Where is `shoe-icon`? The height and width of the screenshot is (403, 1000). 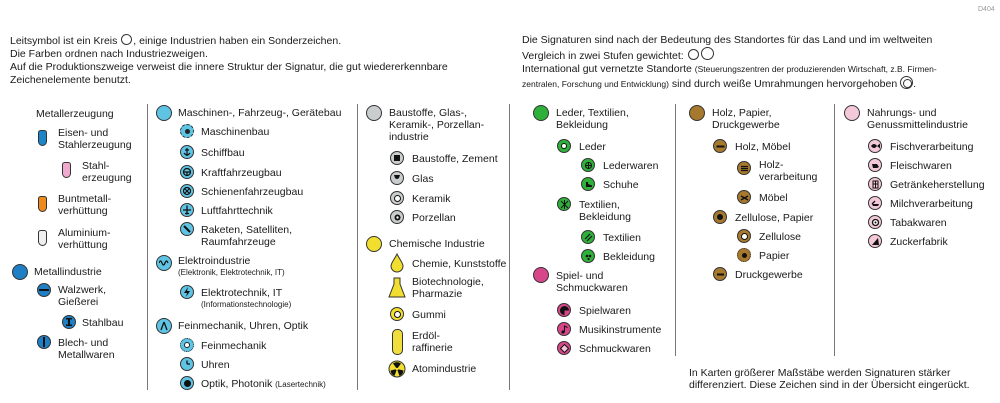
shoe-icon is located at coordinates (588, 184).